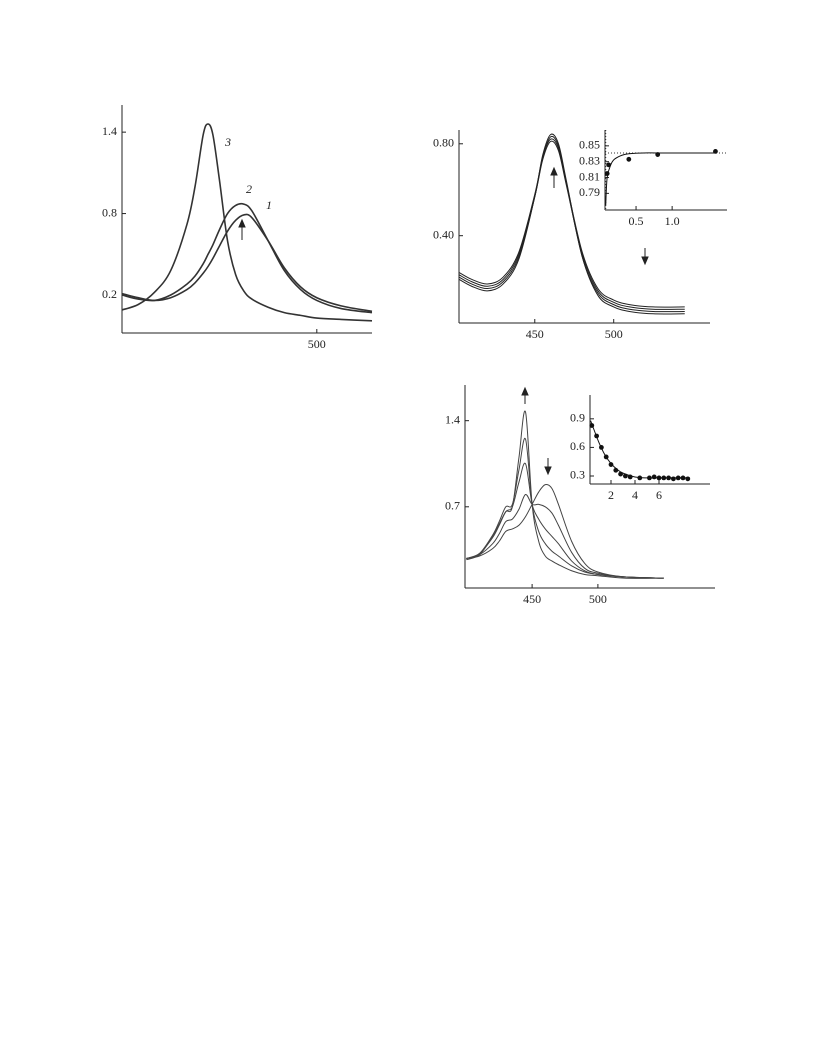  What do you see at coordinates (589, 192) in the screenshot?
I see `y-tick-label: 0.79` at bounding box center [589, 192].